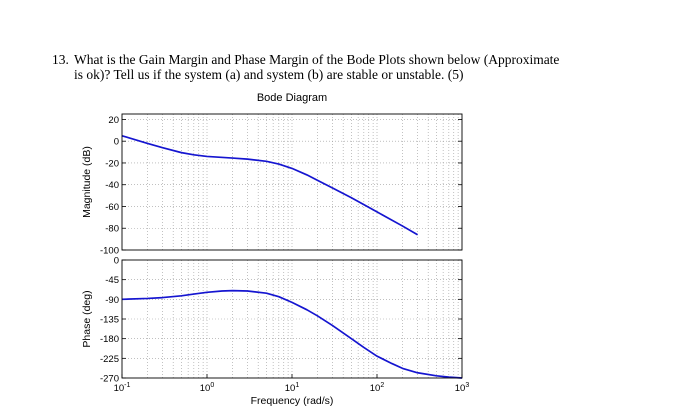 The height and width of the screenshot is (413, 685). I want to click on phase-x-tick-label: 10³, so click(462, 388).